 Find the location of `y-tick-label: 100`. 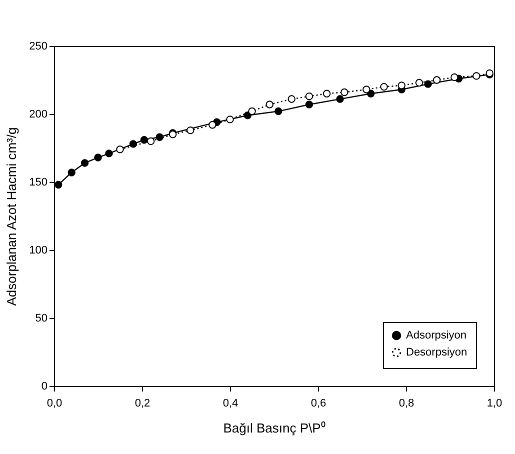

y-tick-label: 100 is located at coordinates (38, 250).